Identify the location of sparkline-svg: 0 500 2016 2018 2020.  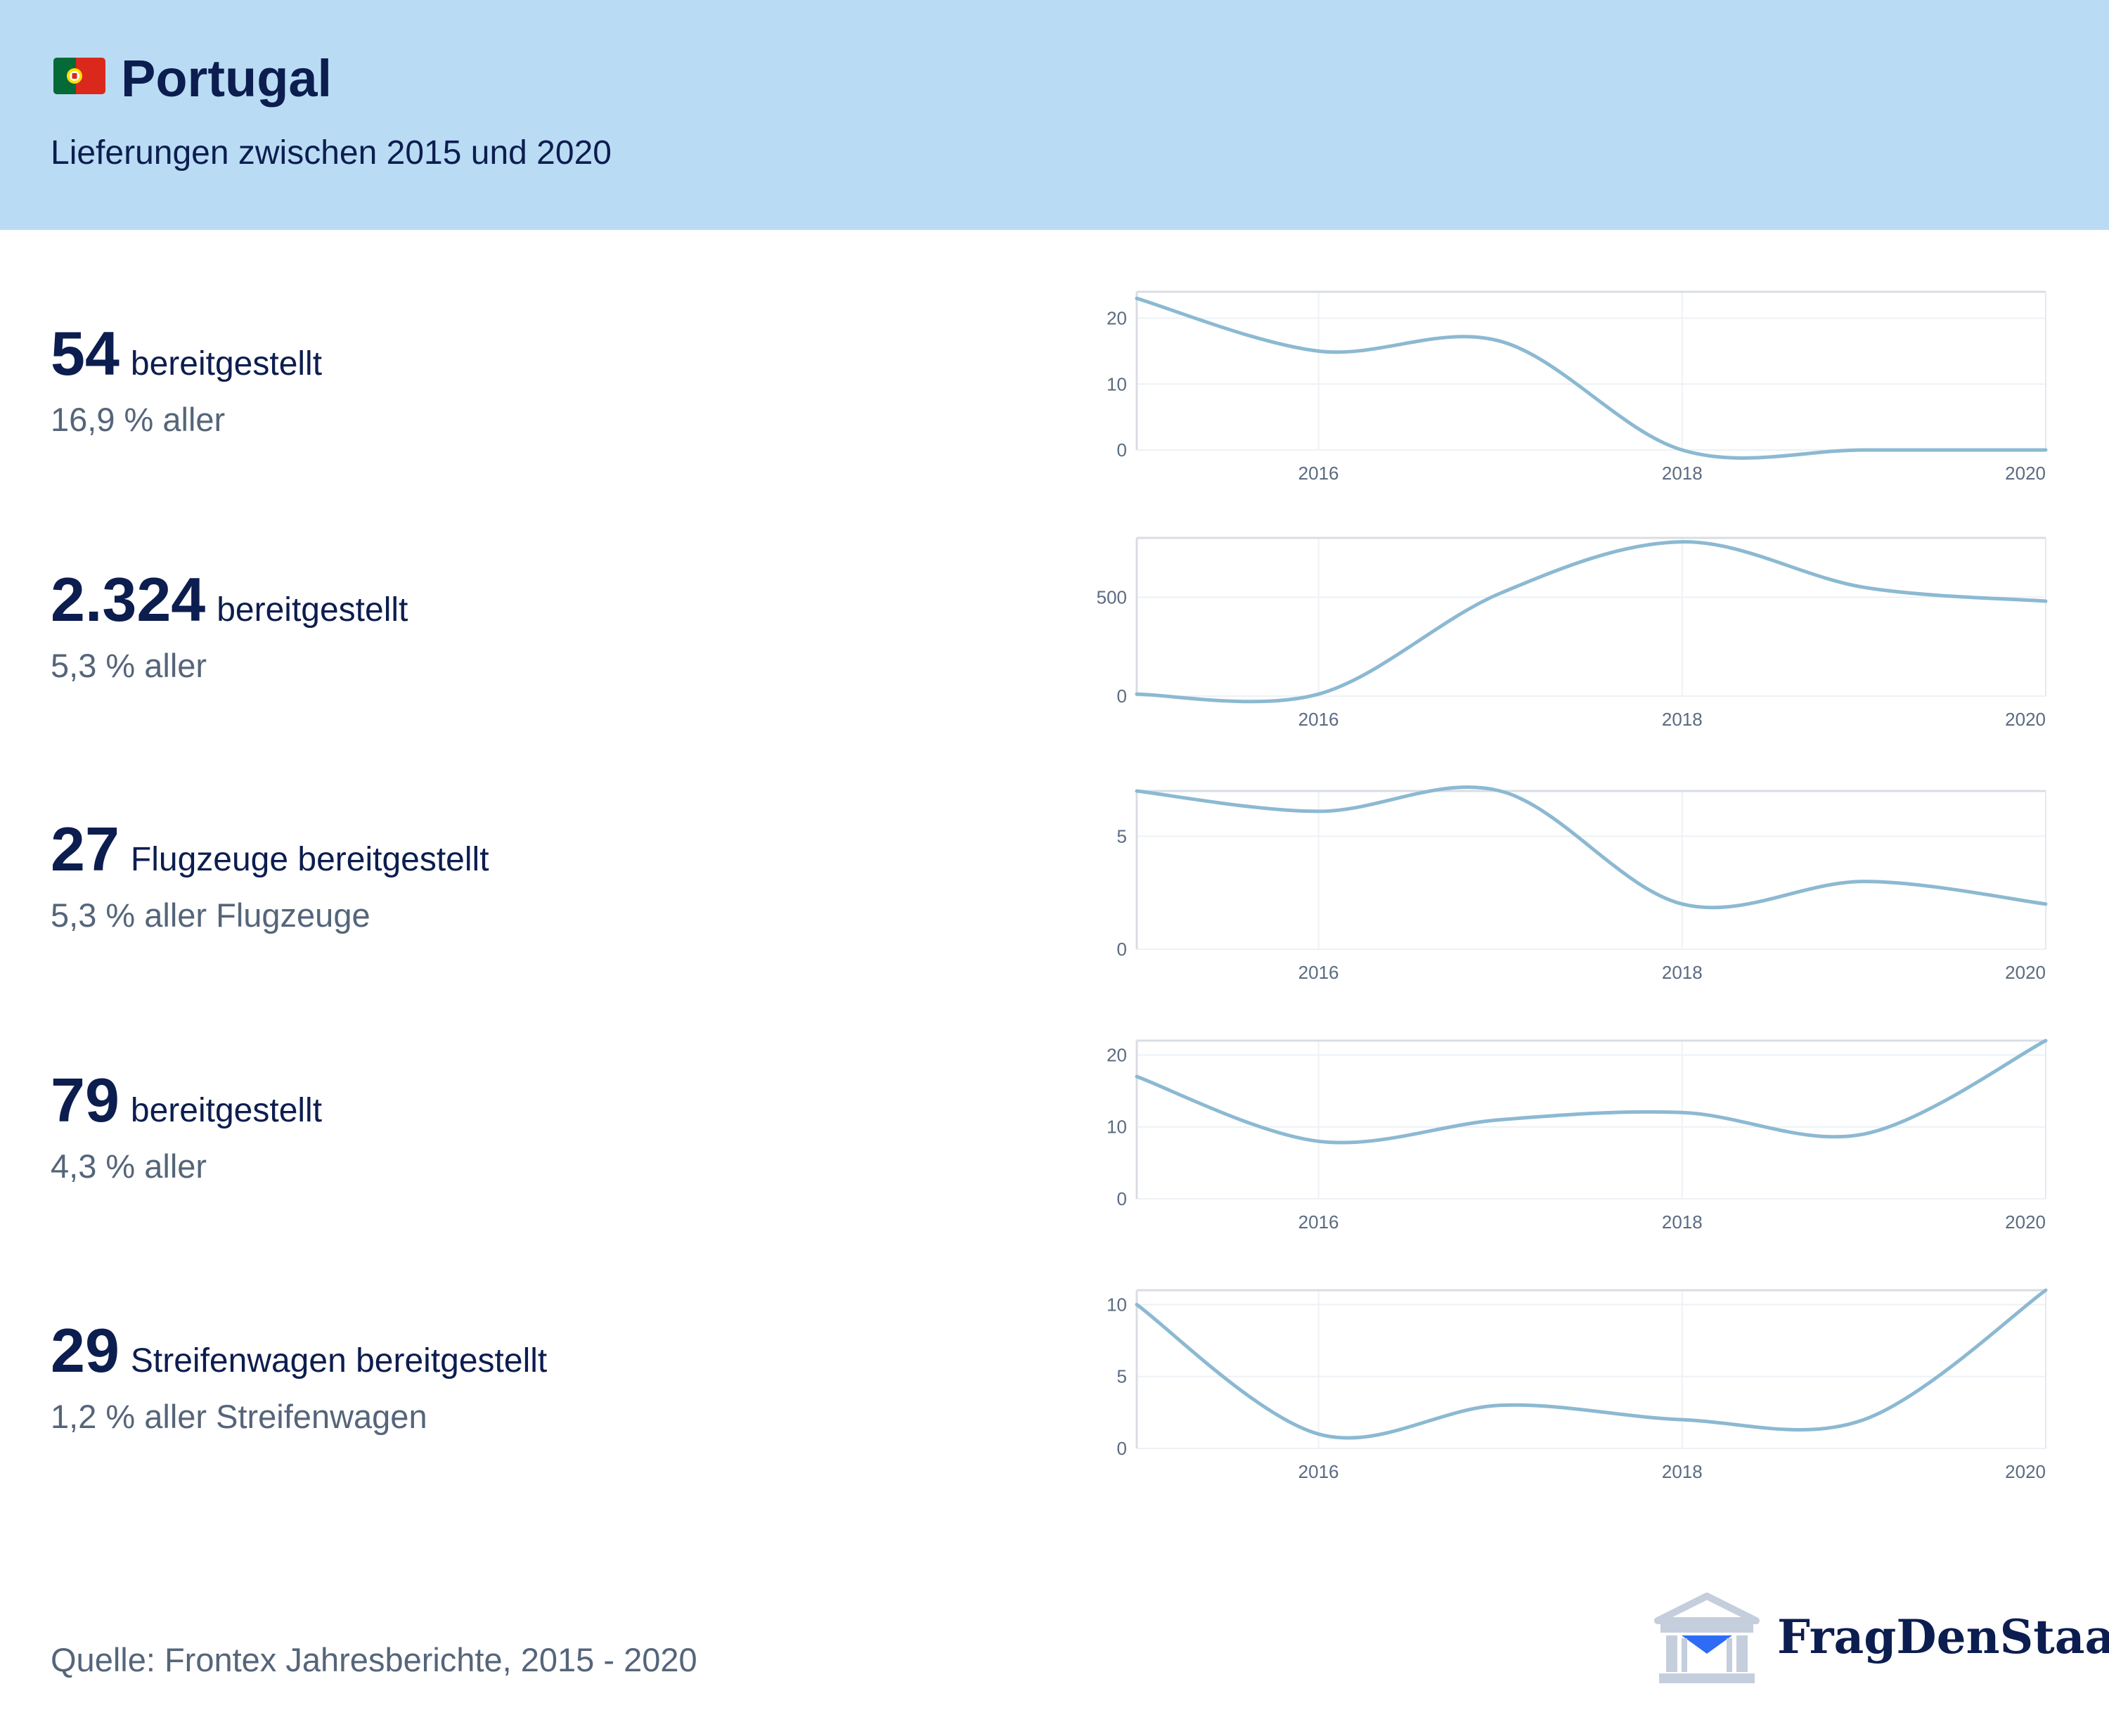
(1572, 633).